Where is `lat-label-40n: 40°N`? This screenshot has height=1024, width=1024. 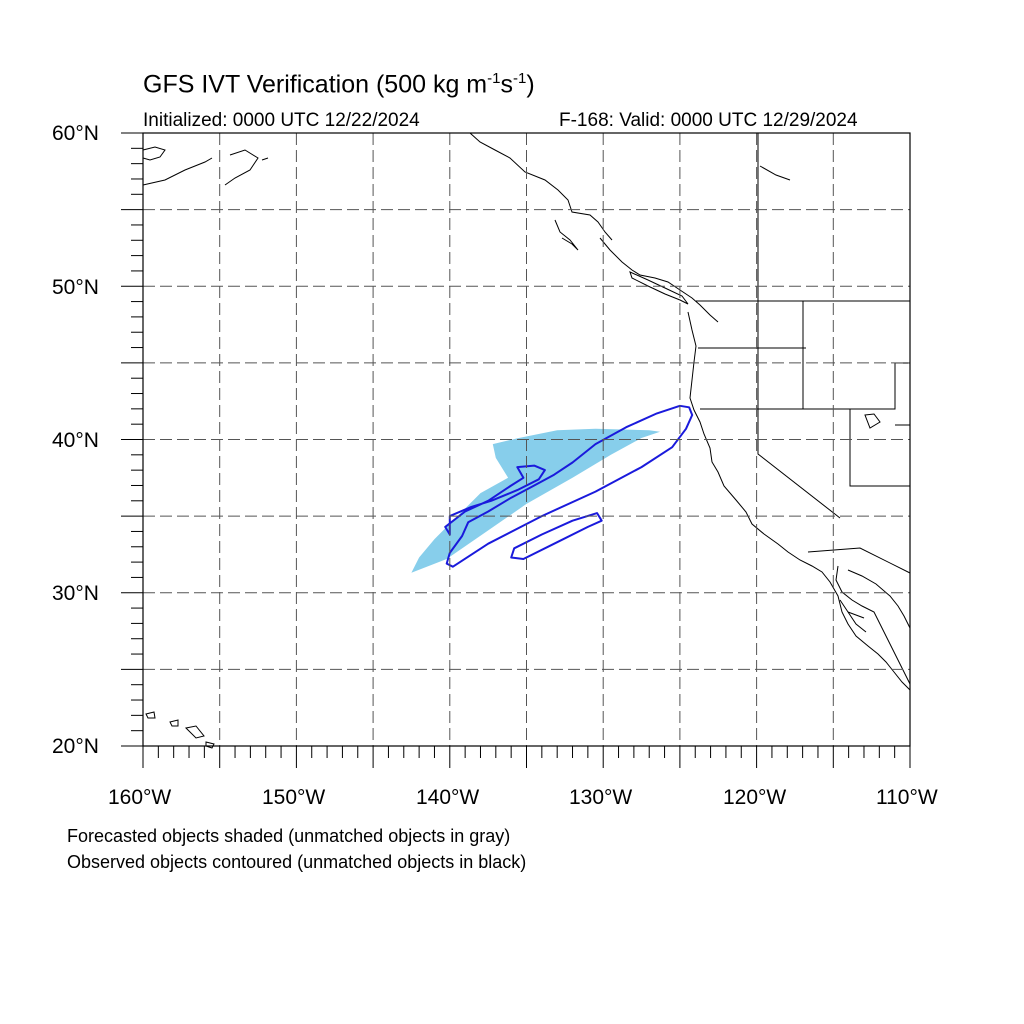 lat-label-40n: 40°N is located at coordinates (75, 440).